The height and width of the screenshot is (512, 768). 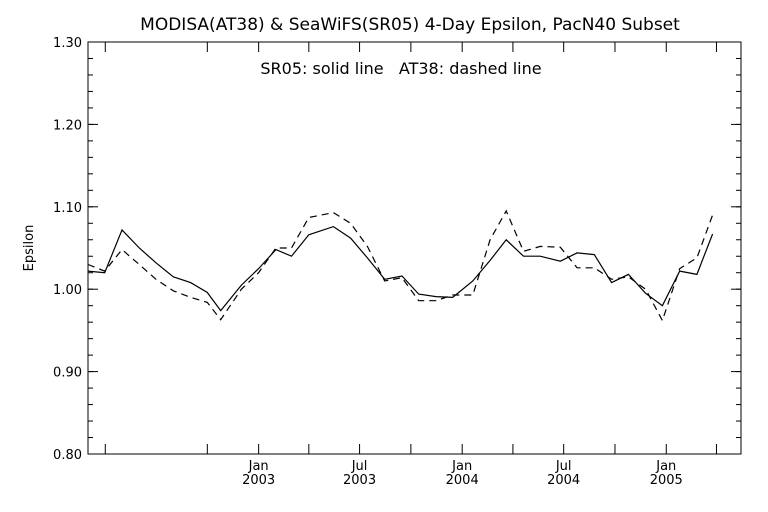 I want to click on y-axis-label: Epsilon, so click(x=29, y=248).